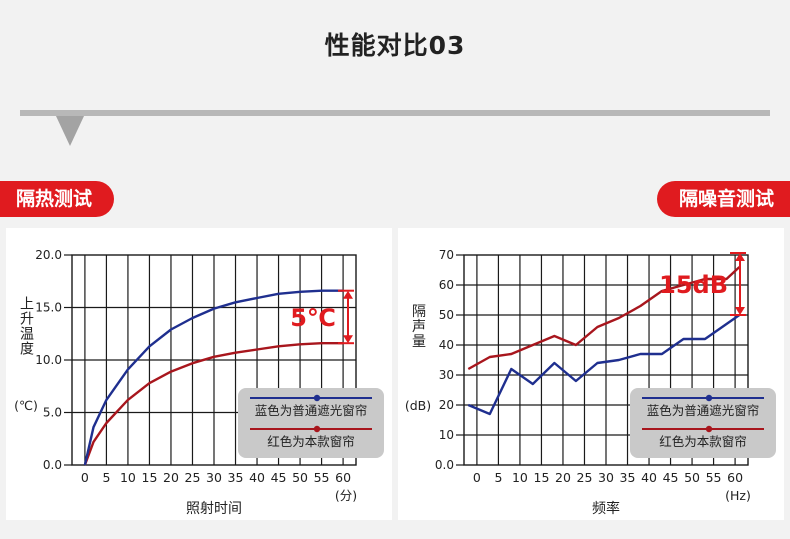 Image resolution: width=790 pixels, height=539 pixels. I want to click on heat-test-tag: 隔热测试, so click(57, 199).